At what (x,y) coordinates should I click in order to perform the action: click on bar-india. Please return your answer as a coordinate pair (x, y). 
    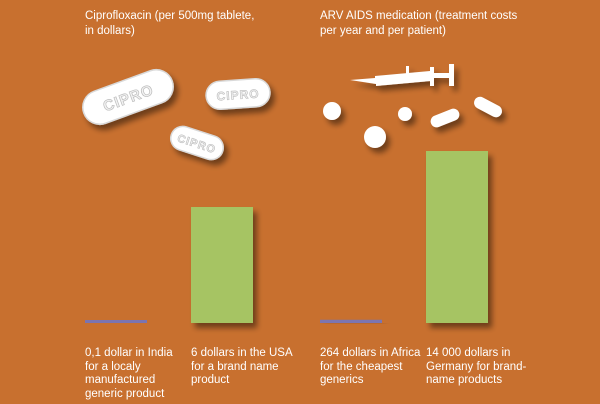
    Looking at the image, I should click on (116, 321).